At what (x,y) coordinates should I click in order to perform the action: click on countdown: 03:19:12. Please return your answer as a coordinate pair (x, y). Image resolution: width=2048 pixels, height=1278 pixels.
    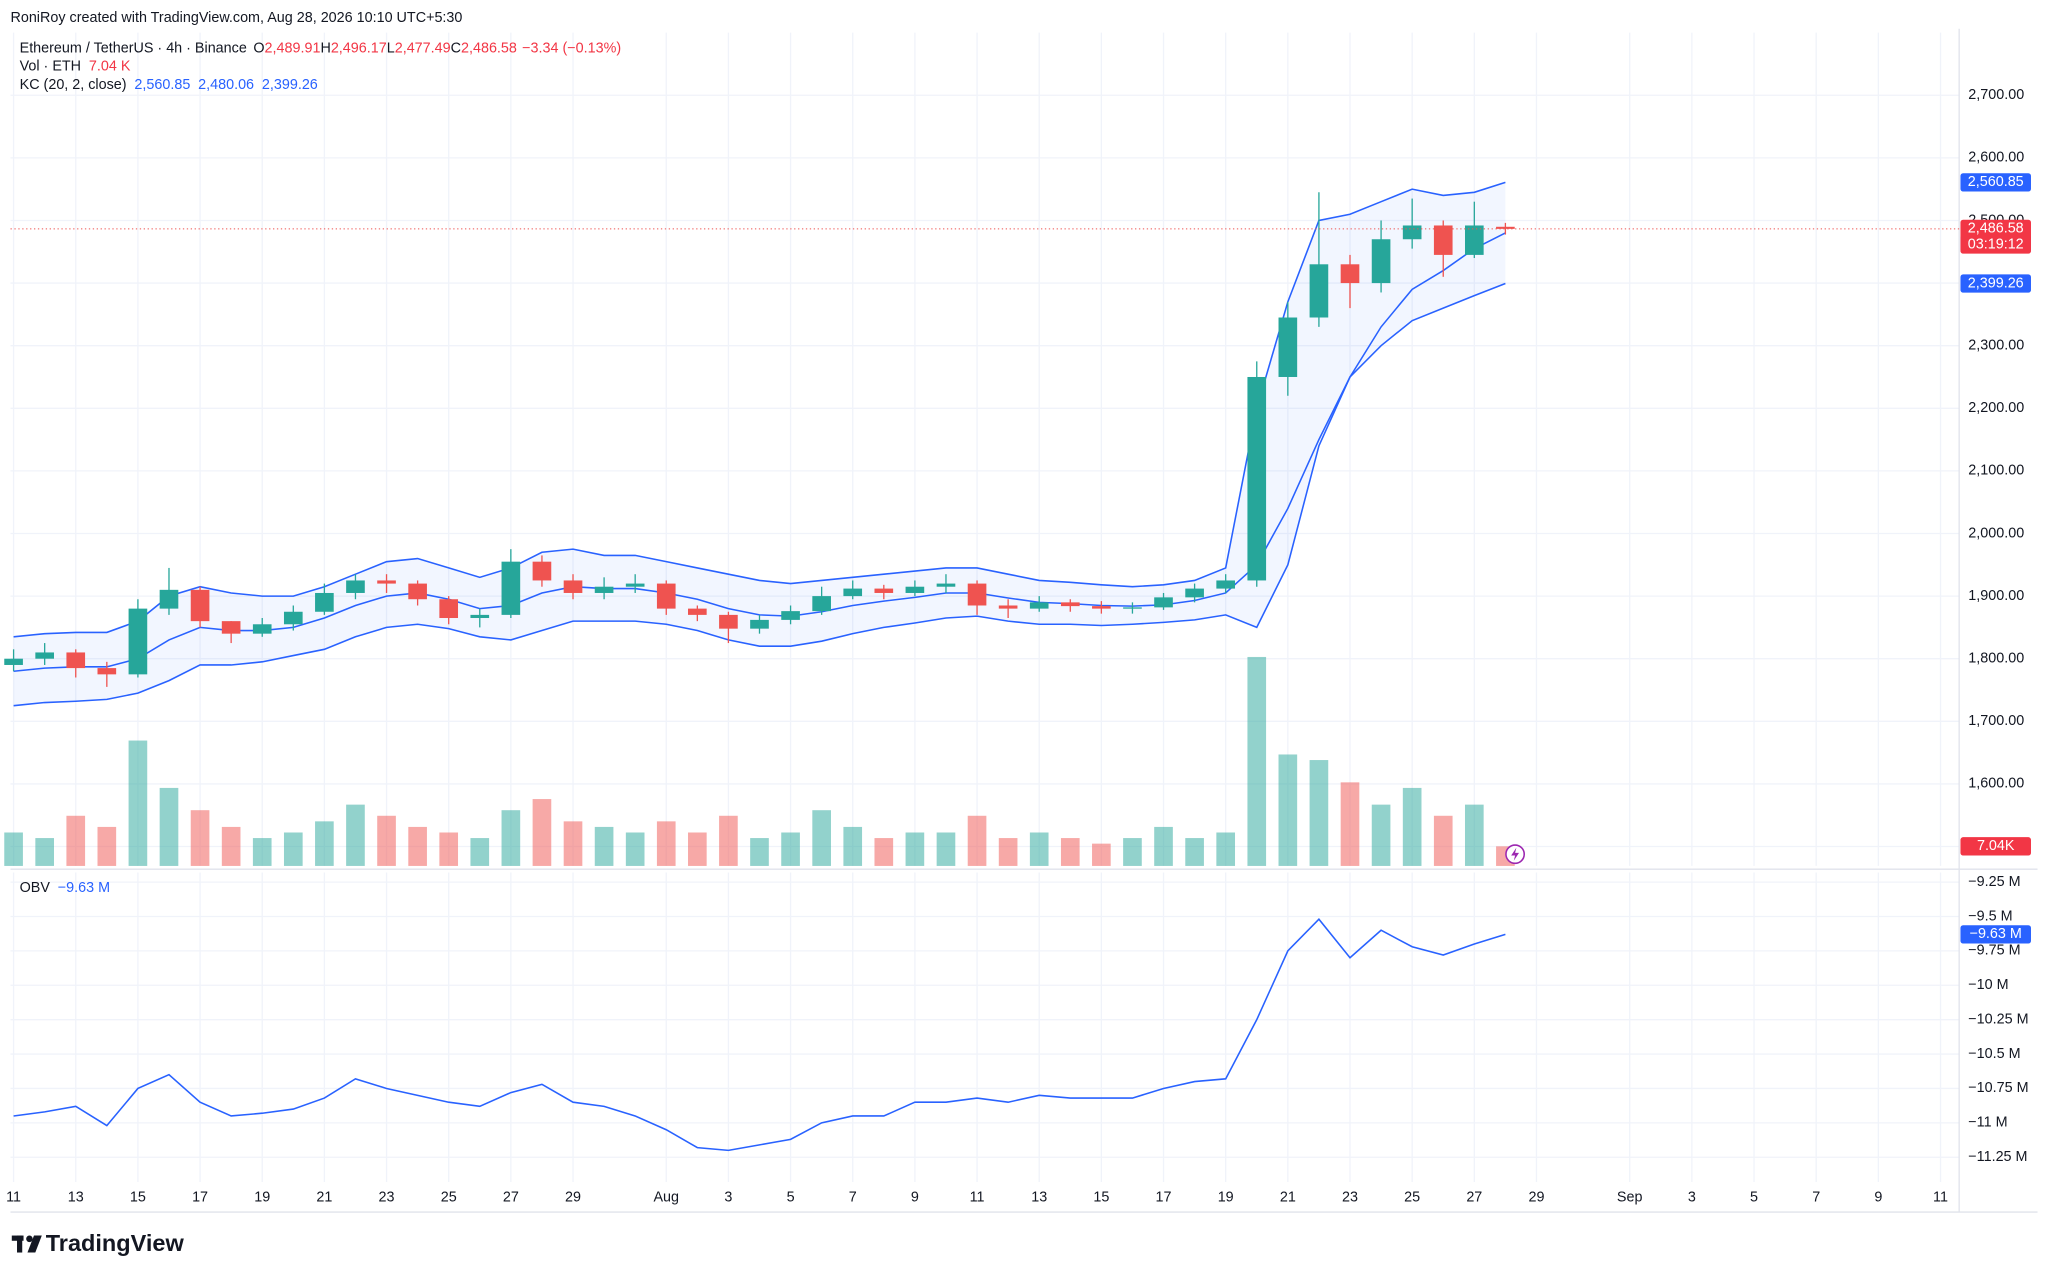
    Looking at the image, I should click on (1996, 244).